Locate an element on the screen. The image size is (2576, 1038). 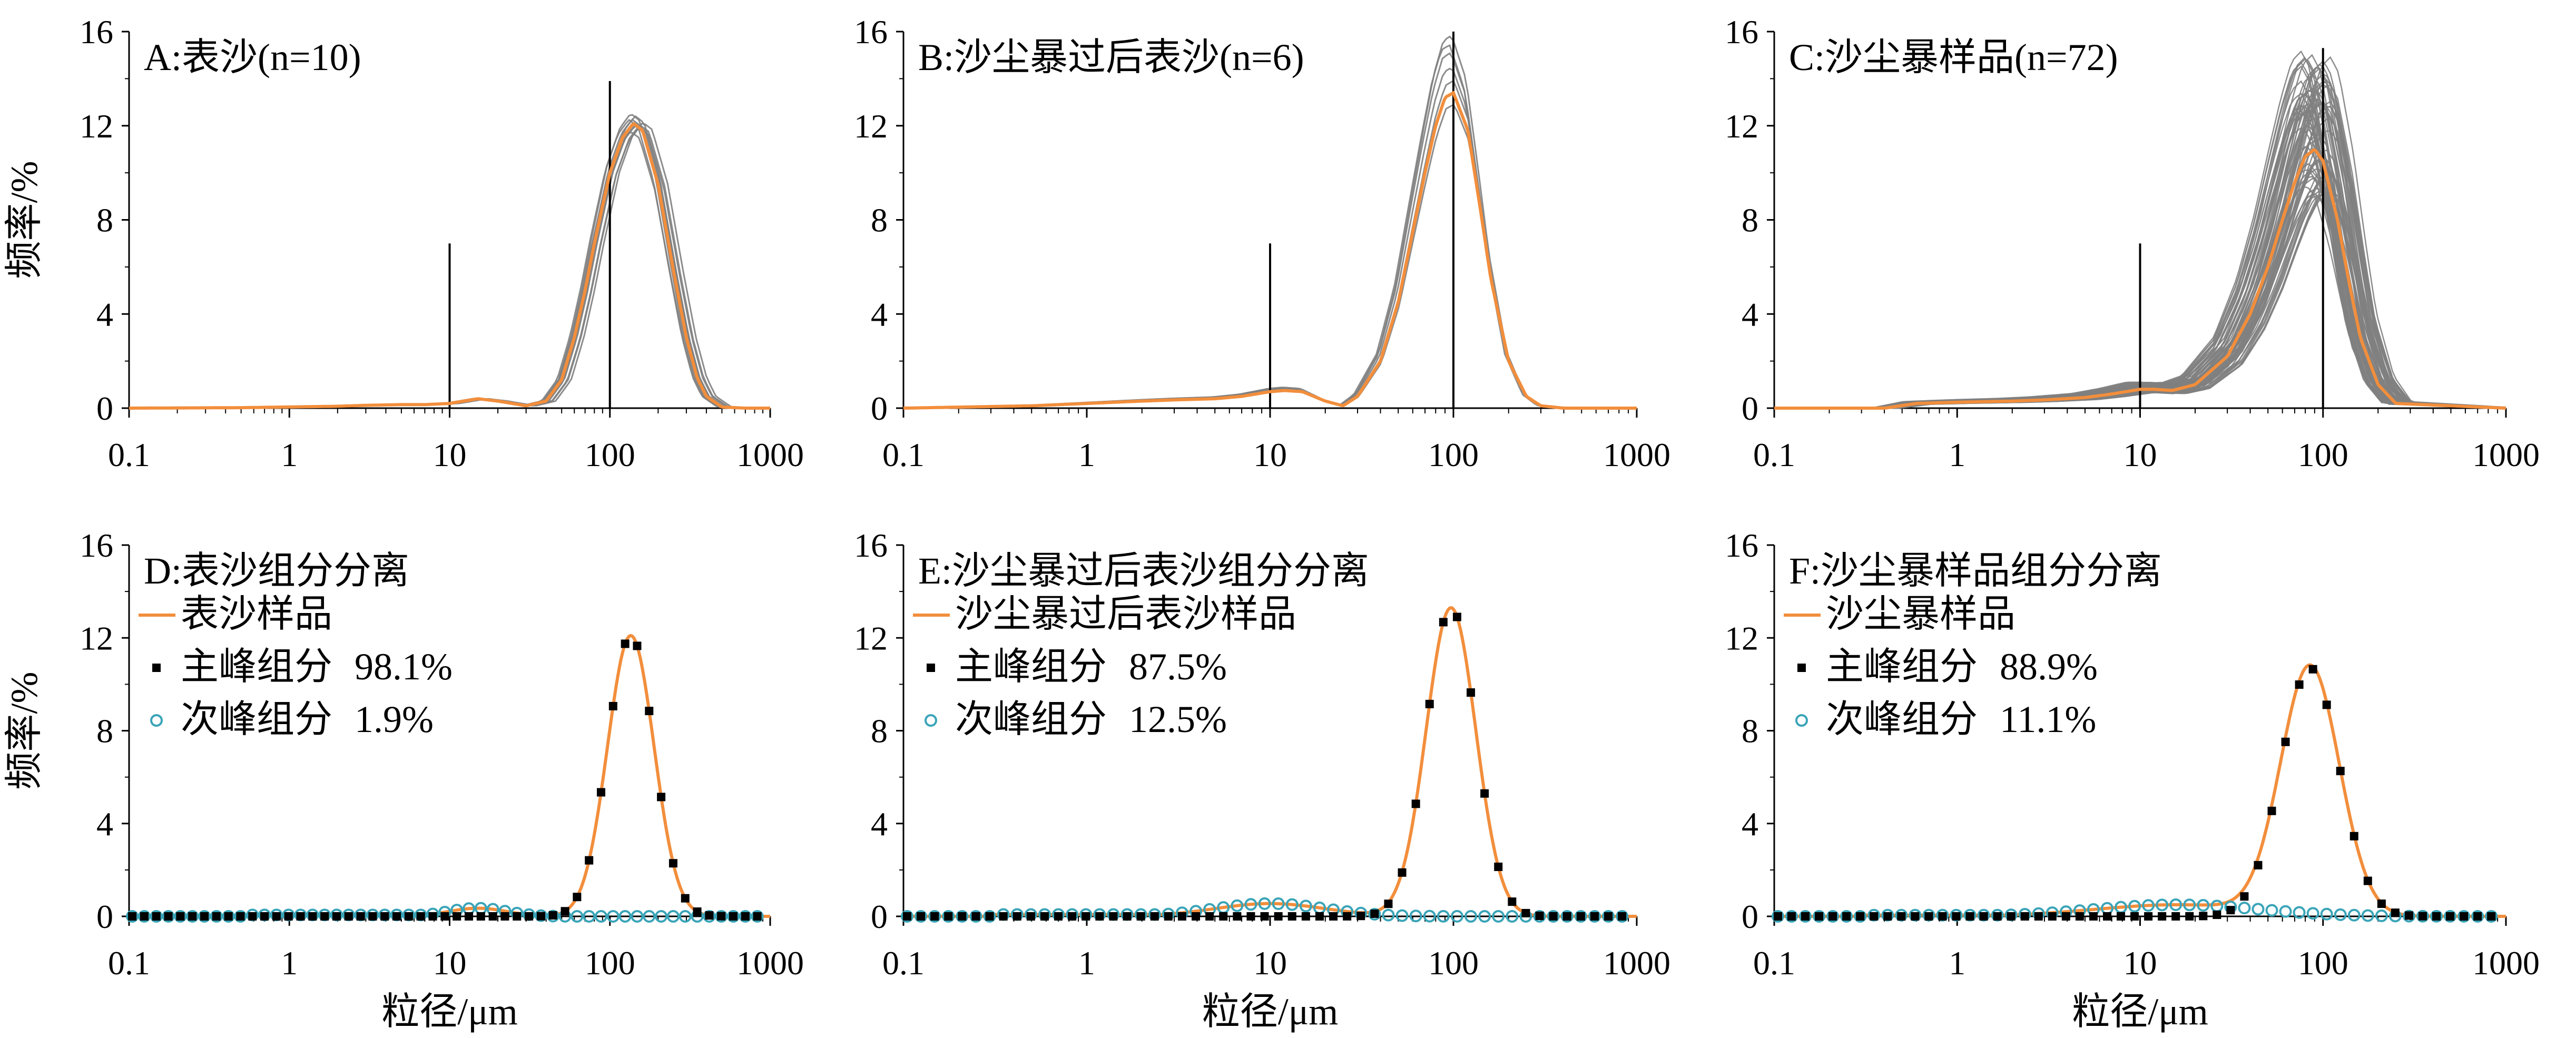
x-axis-label: 粒径/μm is located at coordinates (449, 1012).